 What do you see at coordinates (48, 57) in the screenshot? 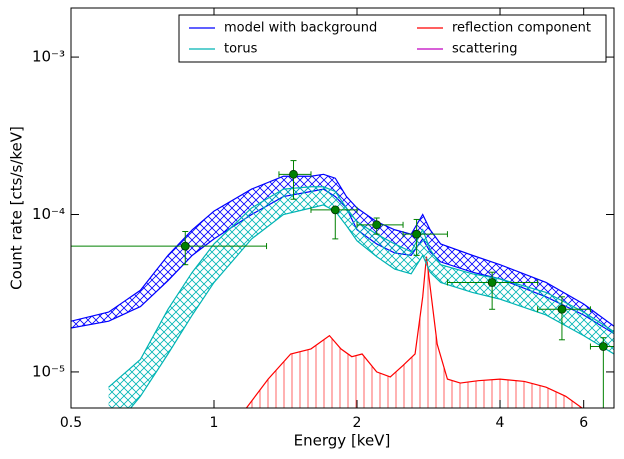
I see `y-tick-label: 10⁻³` at bounding box center [48, 57].